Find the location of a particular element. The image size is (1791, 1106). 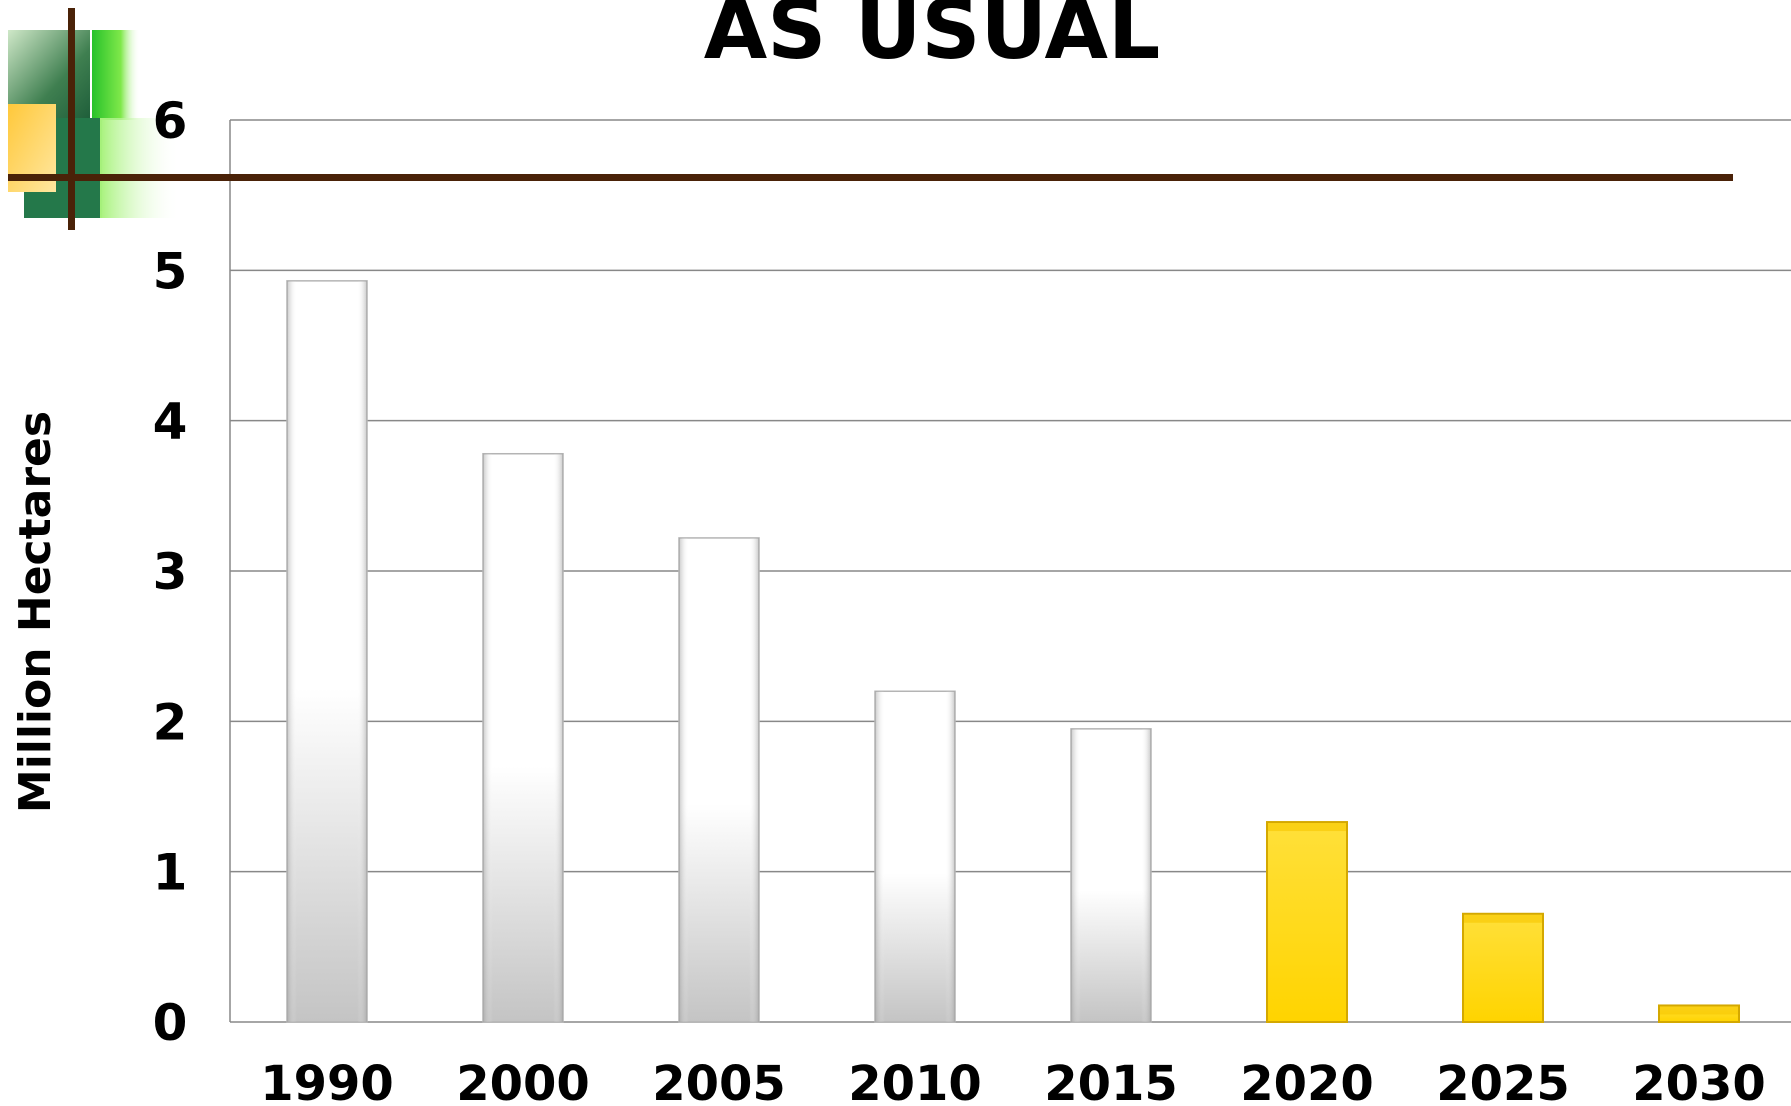

bar-shade-2015 is located at coordinates (1111, 875).